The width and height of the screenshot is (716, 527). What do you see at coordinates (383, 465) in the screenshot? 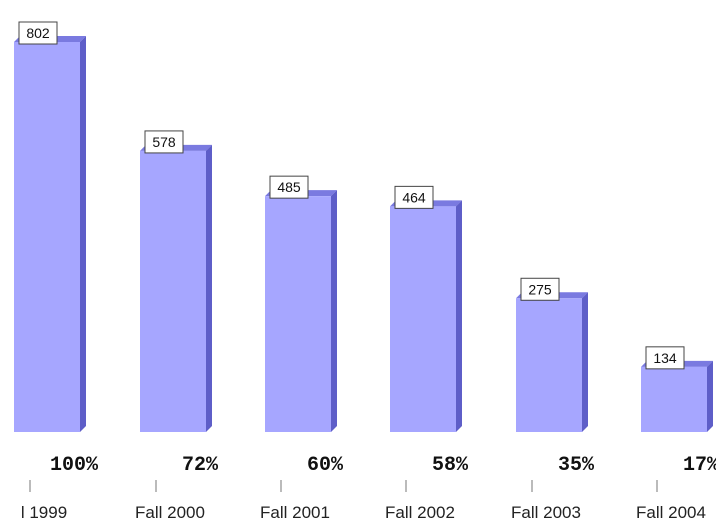
I see `percent-labels-group: 100% 72% 60% 58% 35% 17%` at bounding box center [383, 465].